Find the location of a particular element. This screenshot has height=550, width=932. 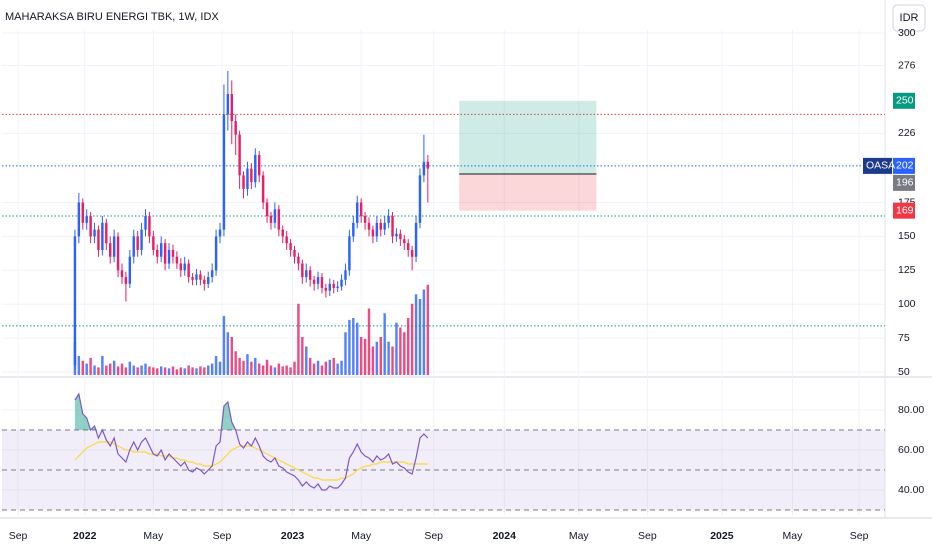

currency-button is located at coordinates (909, 18).